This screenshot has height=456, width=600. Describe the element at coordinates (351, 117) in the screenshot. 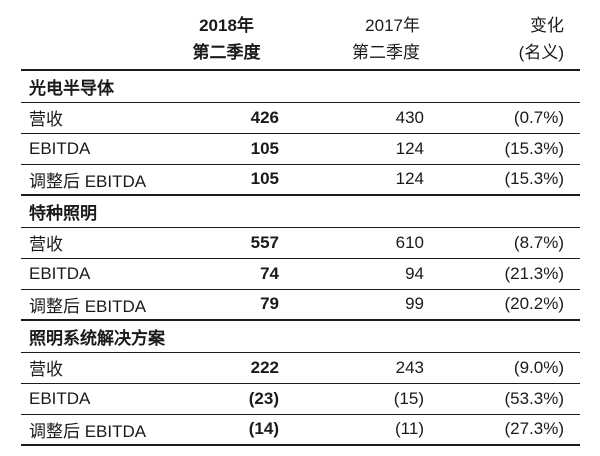

I see `value-2017-q2: 430` at that location.